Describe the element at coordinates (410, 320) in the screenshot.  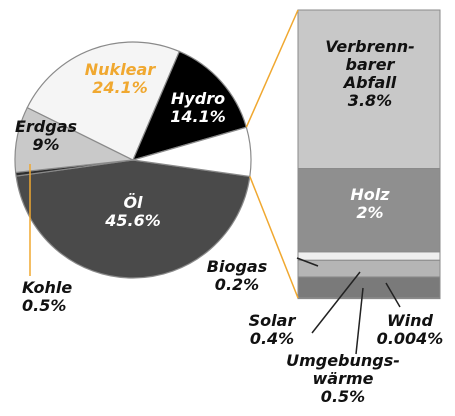
I see `label-name: Wind` at that location.